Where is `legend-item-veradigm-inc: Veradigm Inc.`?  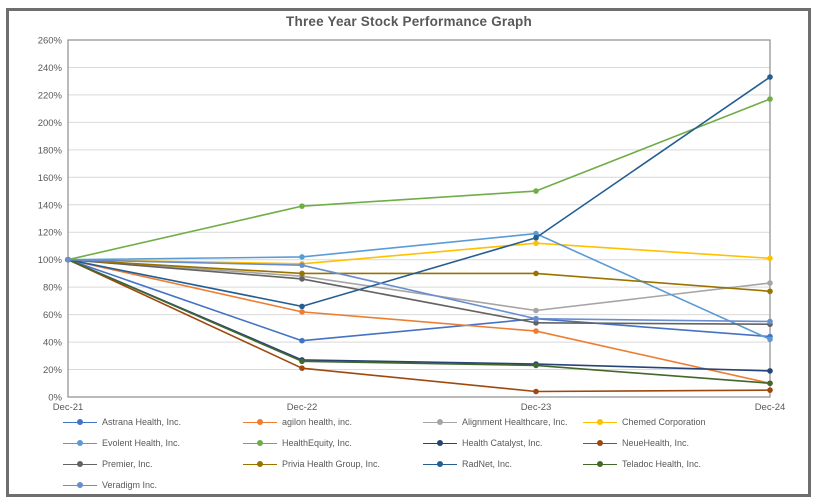 legend-item-veradigm-inc: Veradigm Inc. is located at coordinates (110, 485).